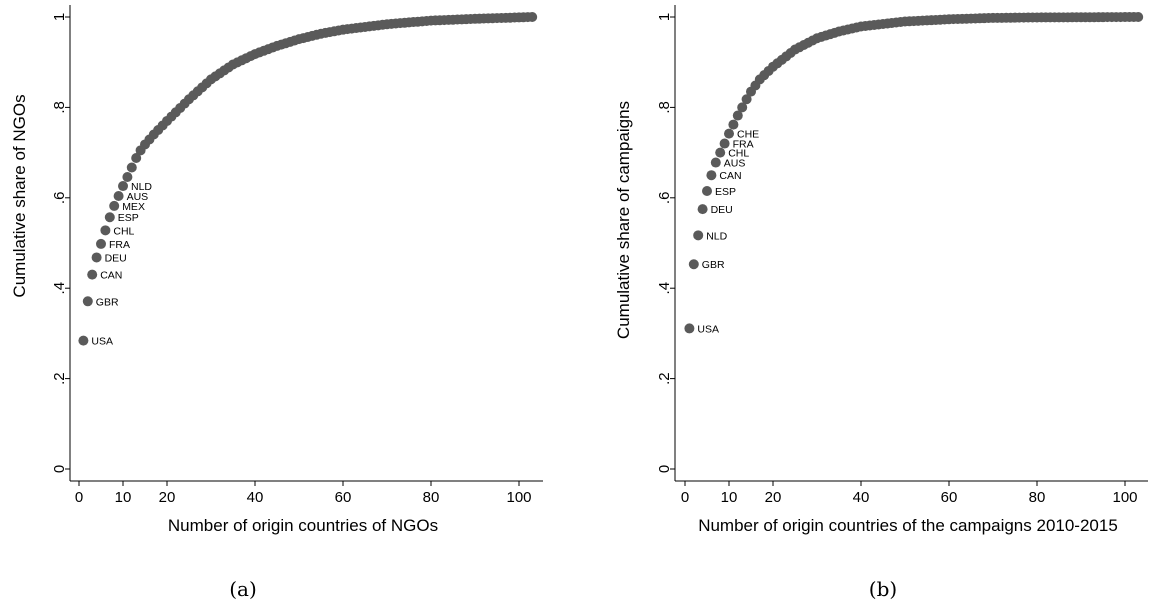  Describe the element at coordinates (623, 220) in the screenshot. I see `y-axis-title: Cumulative share of campaigns` at that location.